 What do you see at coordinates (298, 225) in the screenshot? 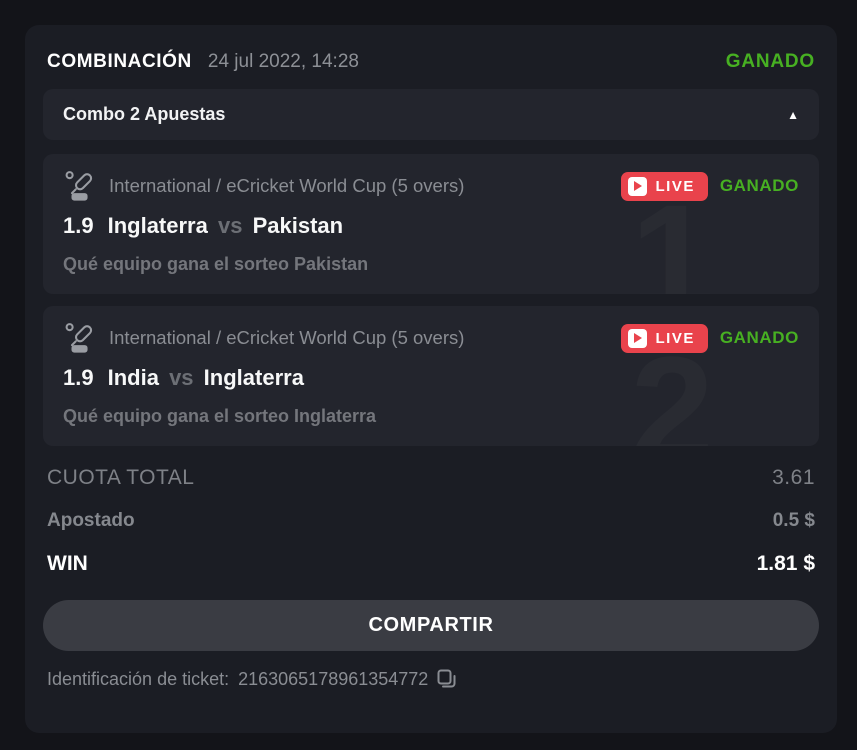
I see `away-team: Pakistan` at bounding box center [298, 225].